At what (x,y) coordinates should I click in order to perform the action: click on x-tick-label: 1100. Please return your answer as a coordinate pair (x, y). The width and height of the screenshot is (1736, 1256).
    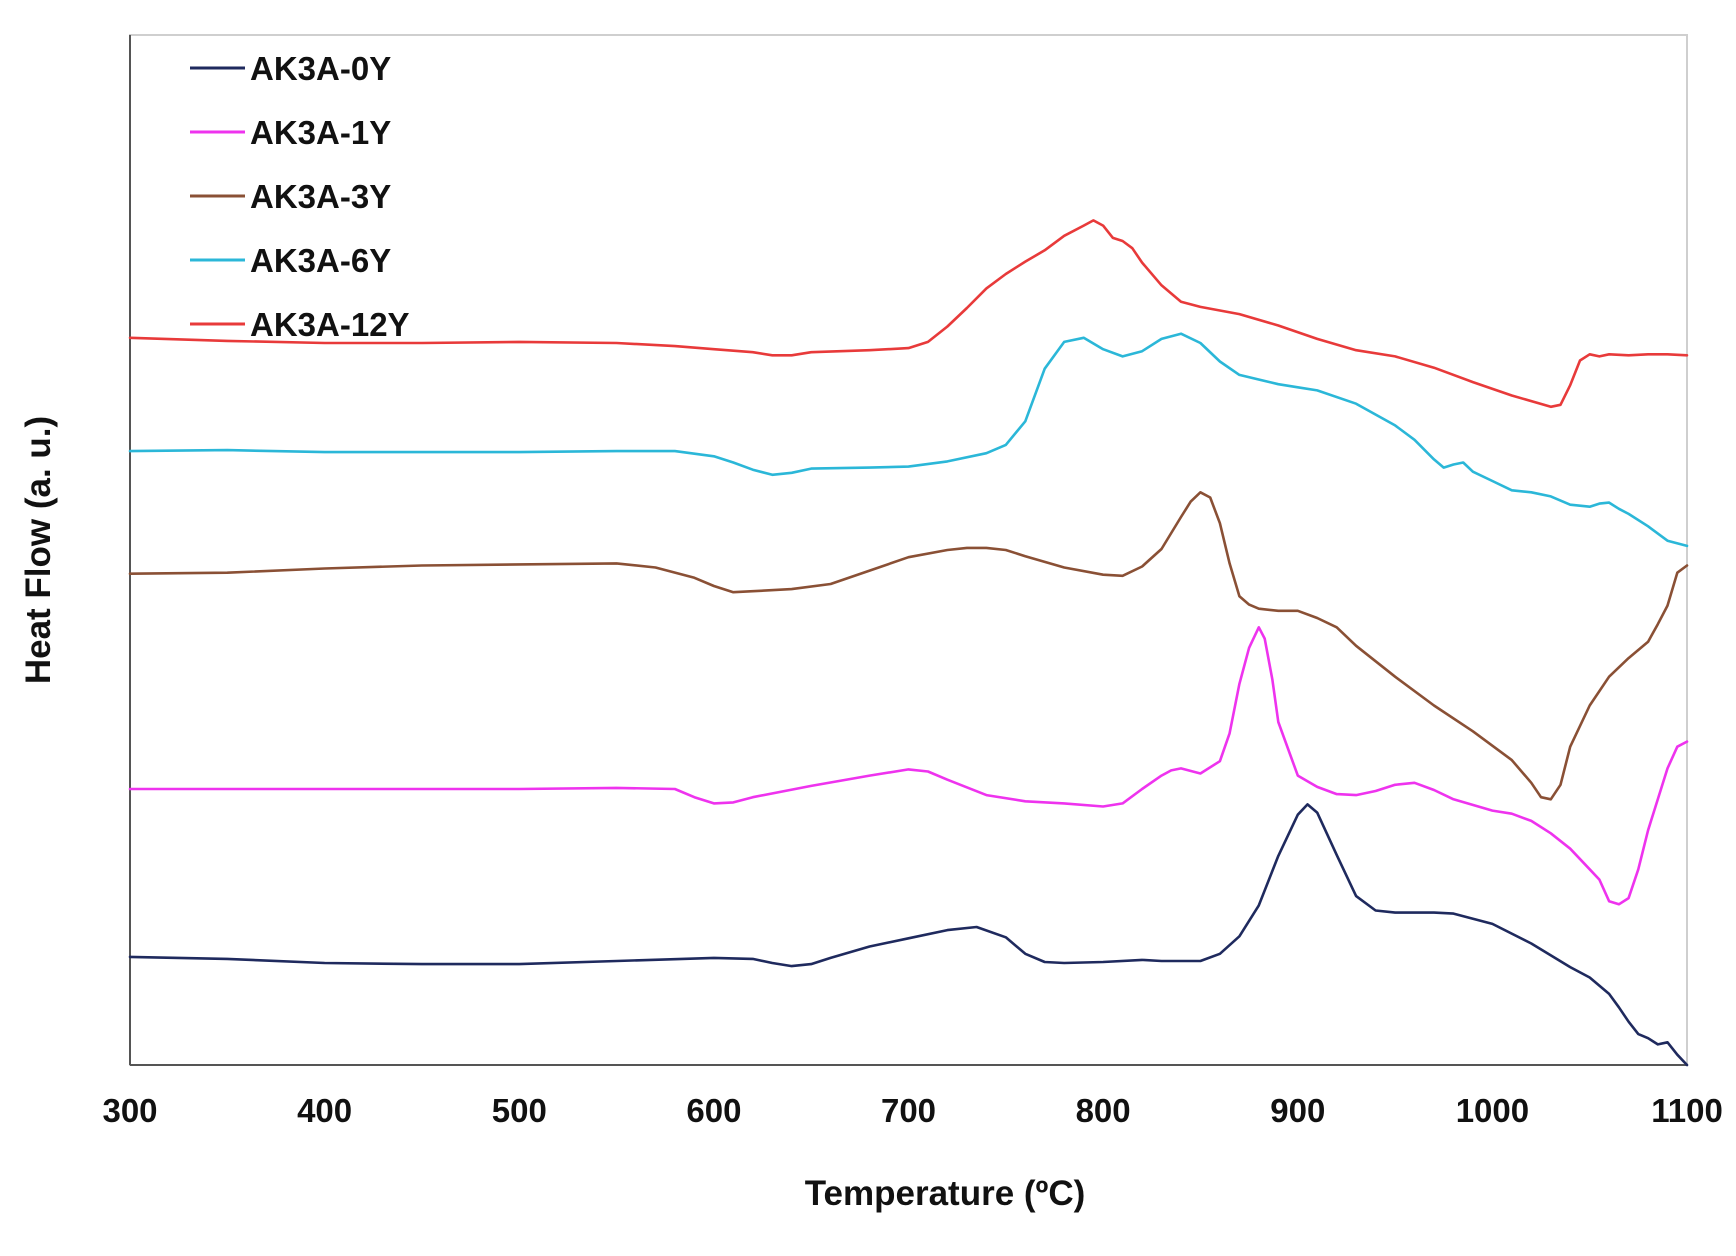
    Looking at the image, I should click on (1687, 1110).